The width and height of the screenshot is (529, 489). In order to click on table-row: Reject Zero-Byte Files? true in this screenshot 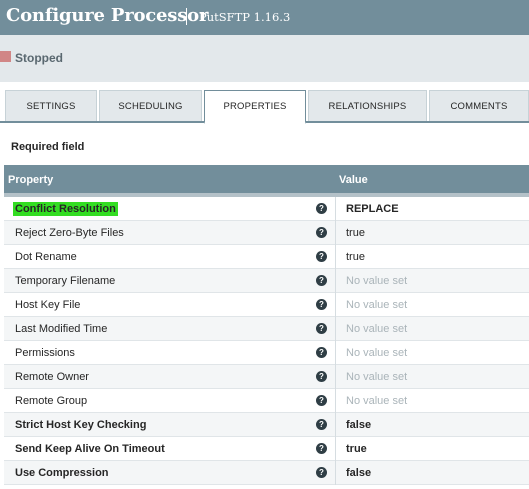, I will do `click(266, 233)`.